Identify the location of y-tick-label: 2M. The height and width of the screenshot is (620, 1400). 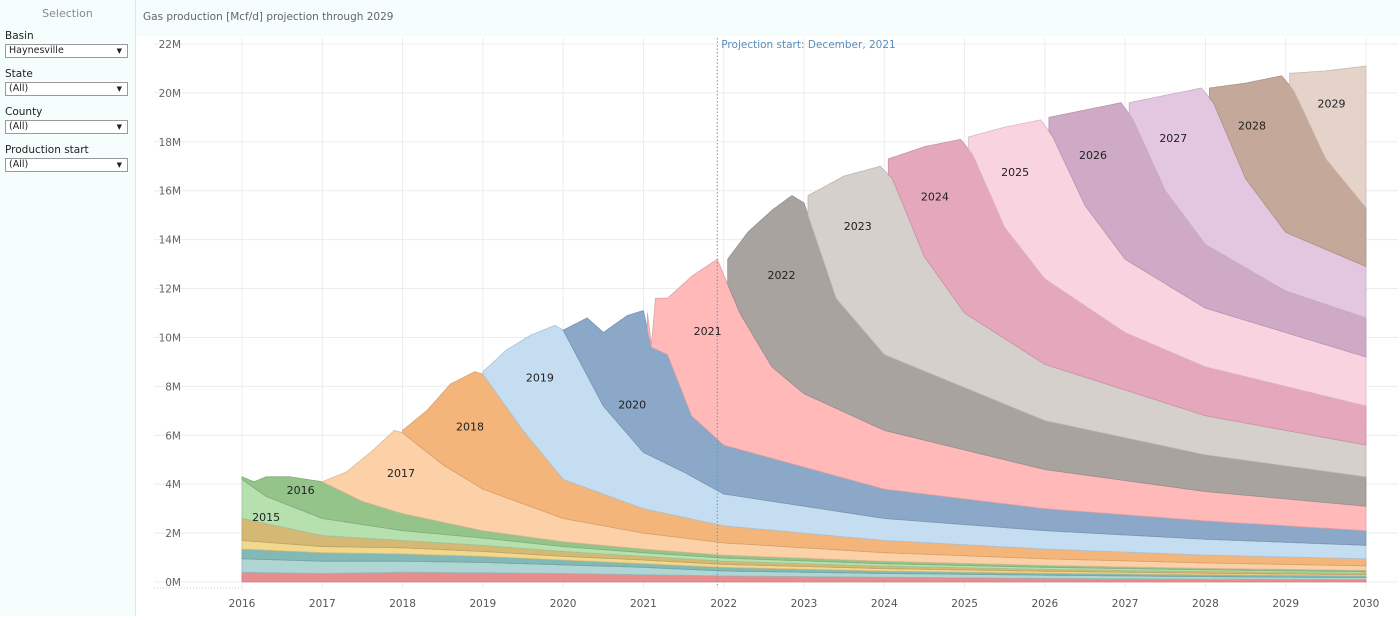
(173, 534).